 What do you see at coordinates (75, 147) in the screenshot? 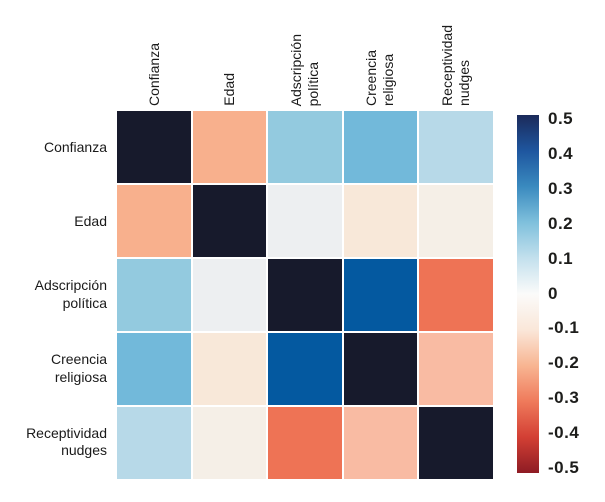
I see `row-label: Confianza` at bounding box center [75, 147].